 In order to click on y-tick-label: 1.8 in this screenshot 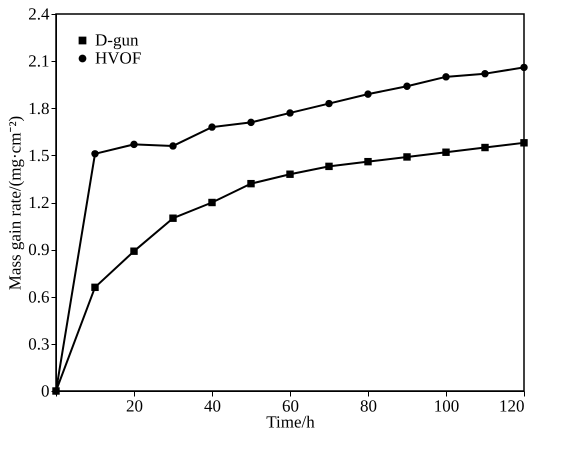, I will do `click(39, 108)`.